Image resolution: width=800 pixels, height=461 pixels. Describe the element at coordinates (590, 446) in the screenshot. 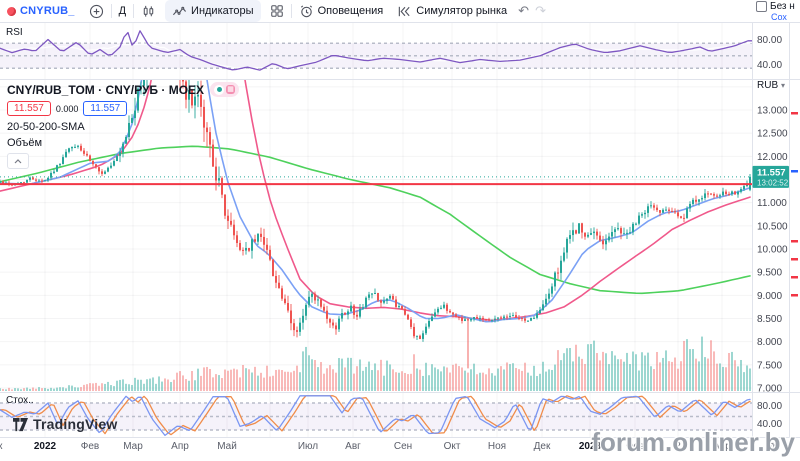

I see `time-axis-label: 2023` at that location.